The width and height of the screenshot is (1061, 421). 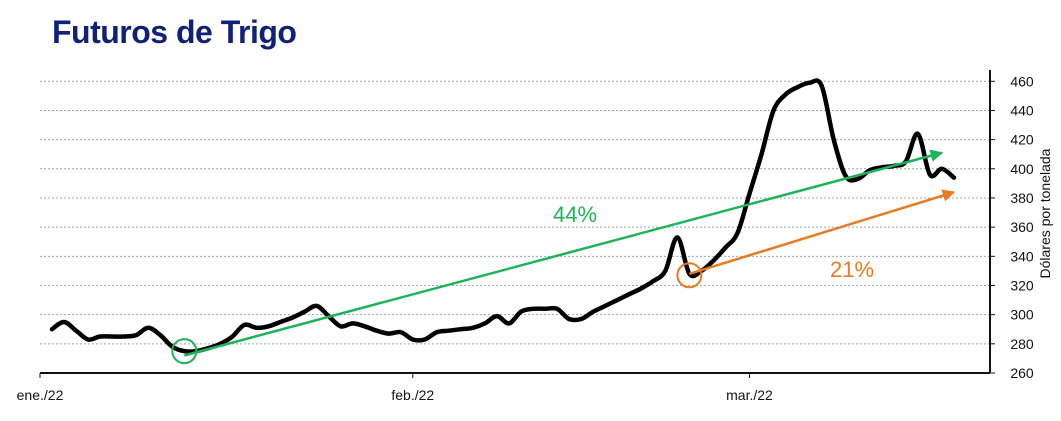 What do you see at coordinates (1045, 213) in the screenshot?
I see `y-axis-label: Dólares por tonelada` at bounding box center [1045, 213].